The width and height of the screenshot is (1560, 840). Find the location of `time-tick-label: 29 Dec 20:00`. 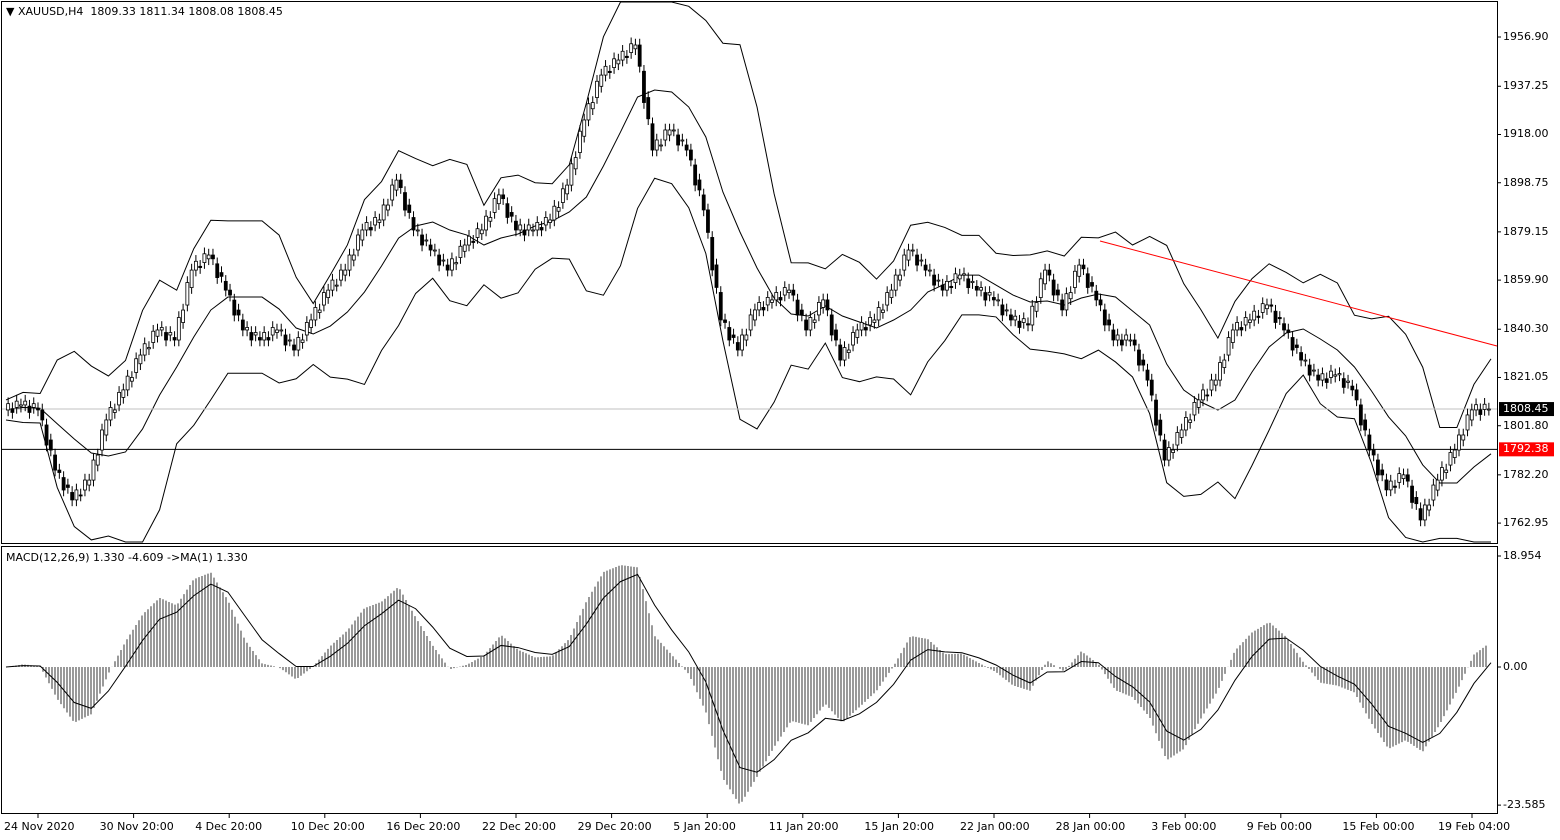

time-tick-label: 29 Dec 20:00 is located at coordinates (614, 826).